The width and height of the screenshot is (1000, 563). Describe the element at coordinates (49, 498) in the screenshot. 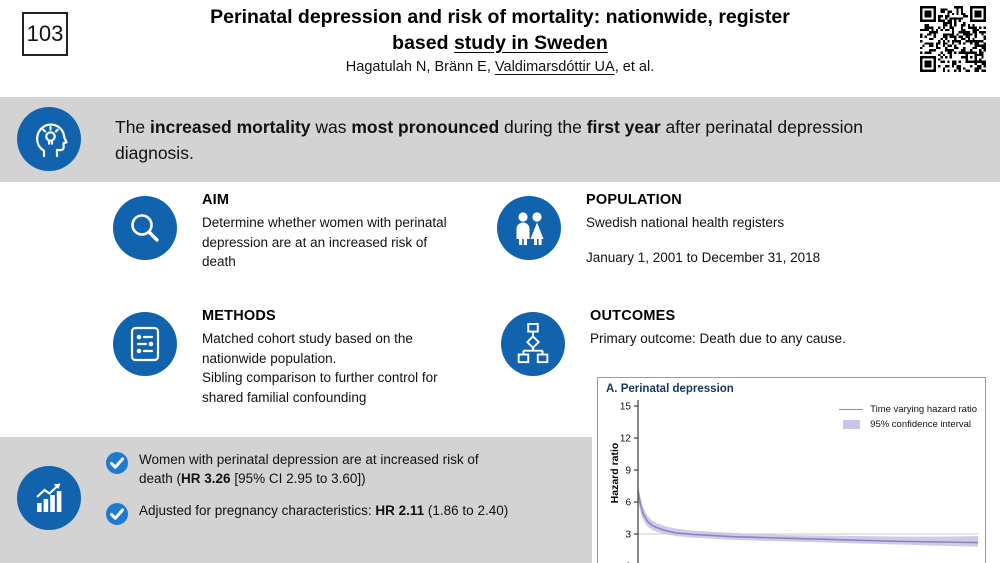

I see `growth-chart-icon` at that location.